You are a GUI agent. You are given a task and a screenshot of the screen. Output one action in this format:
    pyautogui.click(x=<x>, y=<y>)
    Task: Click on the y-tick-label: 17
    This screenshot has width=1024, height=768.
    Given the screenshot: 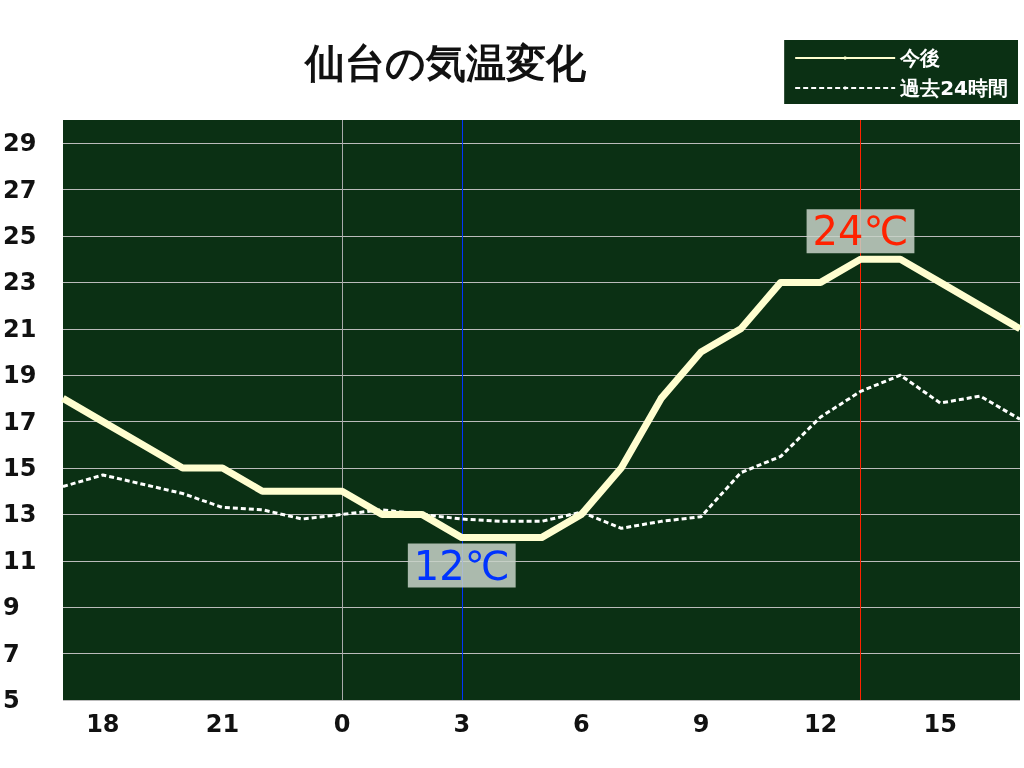 What is the action you would take?
    pyautogui.click(x=20, y=421)
    